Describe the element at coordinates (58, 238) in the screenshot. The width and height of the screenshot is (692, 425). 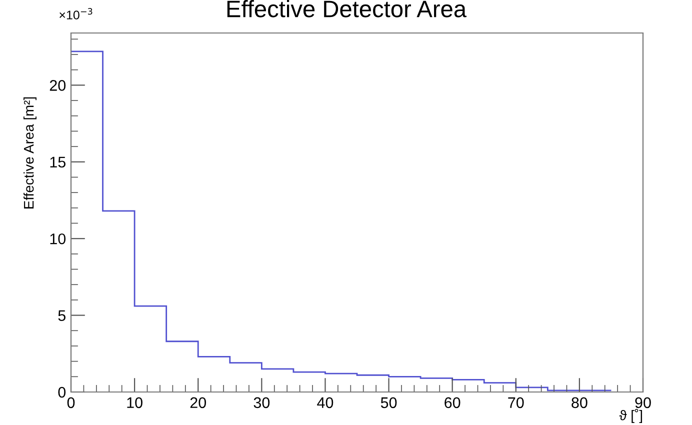
I see `y-tick-label: 10` at that location.